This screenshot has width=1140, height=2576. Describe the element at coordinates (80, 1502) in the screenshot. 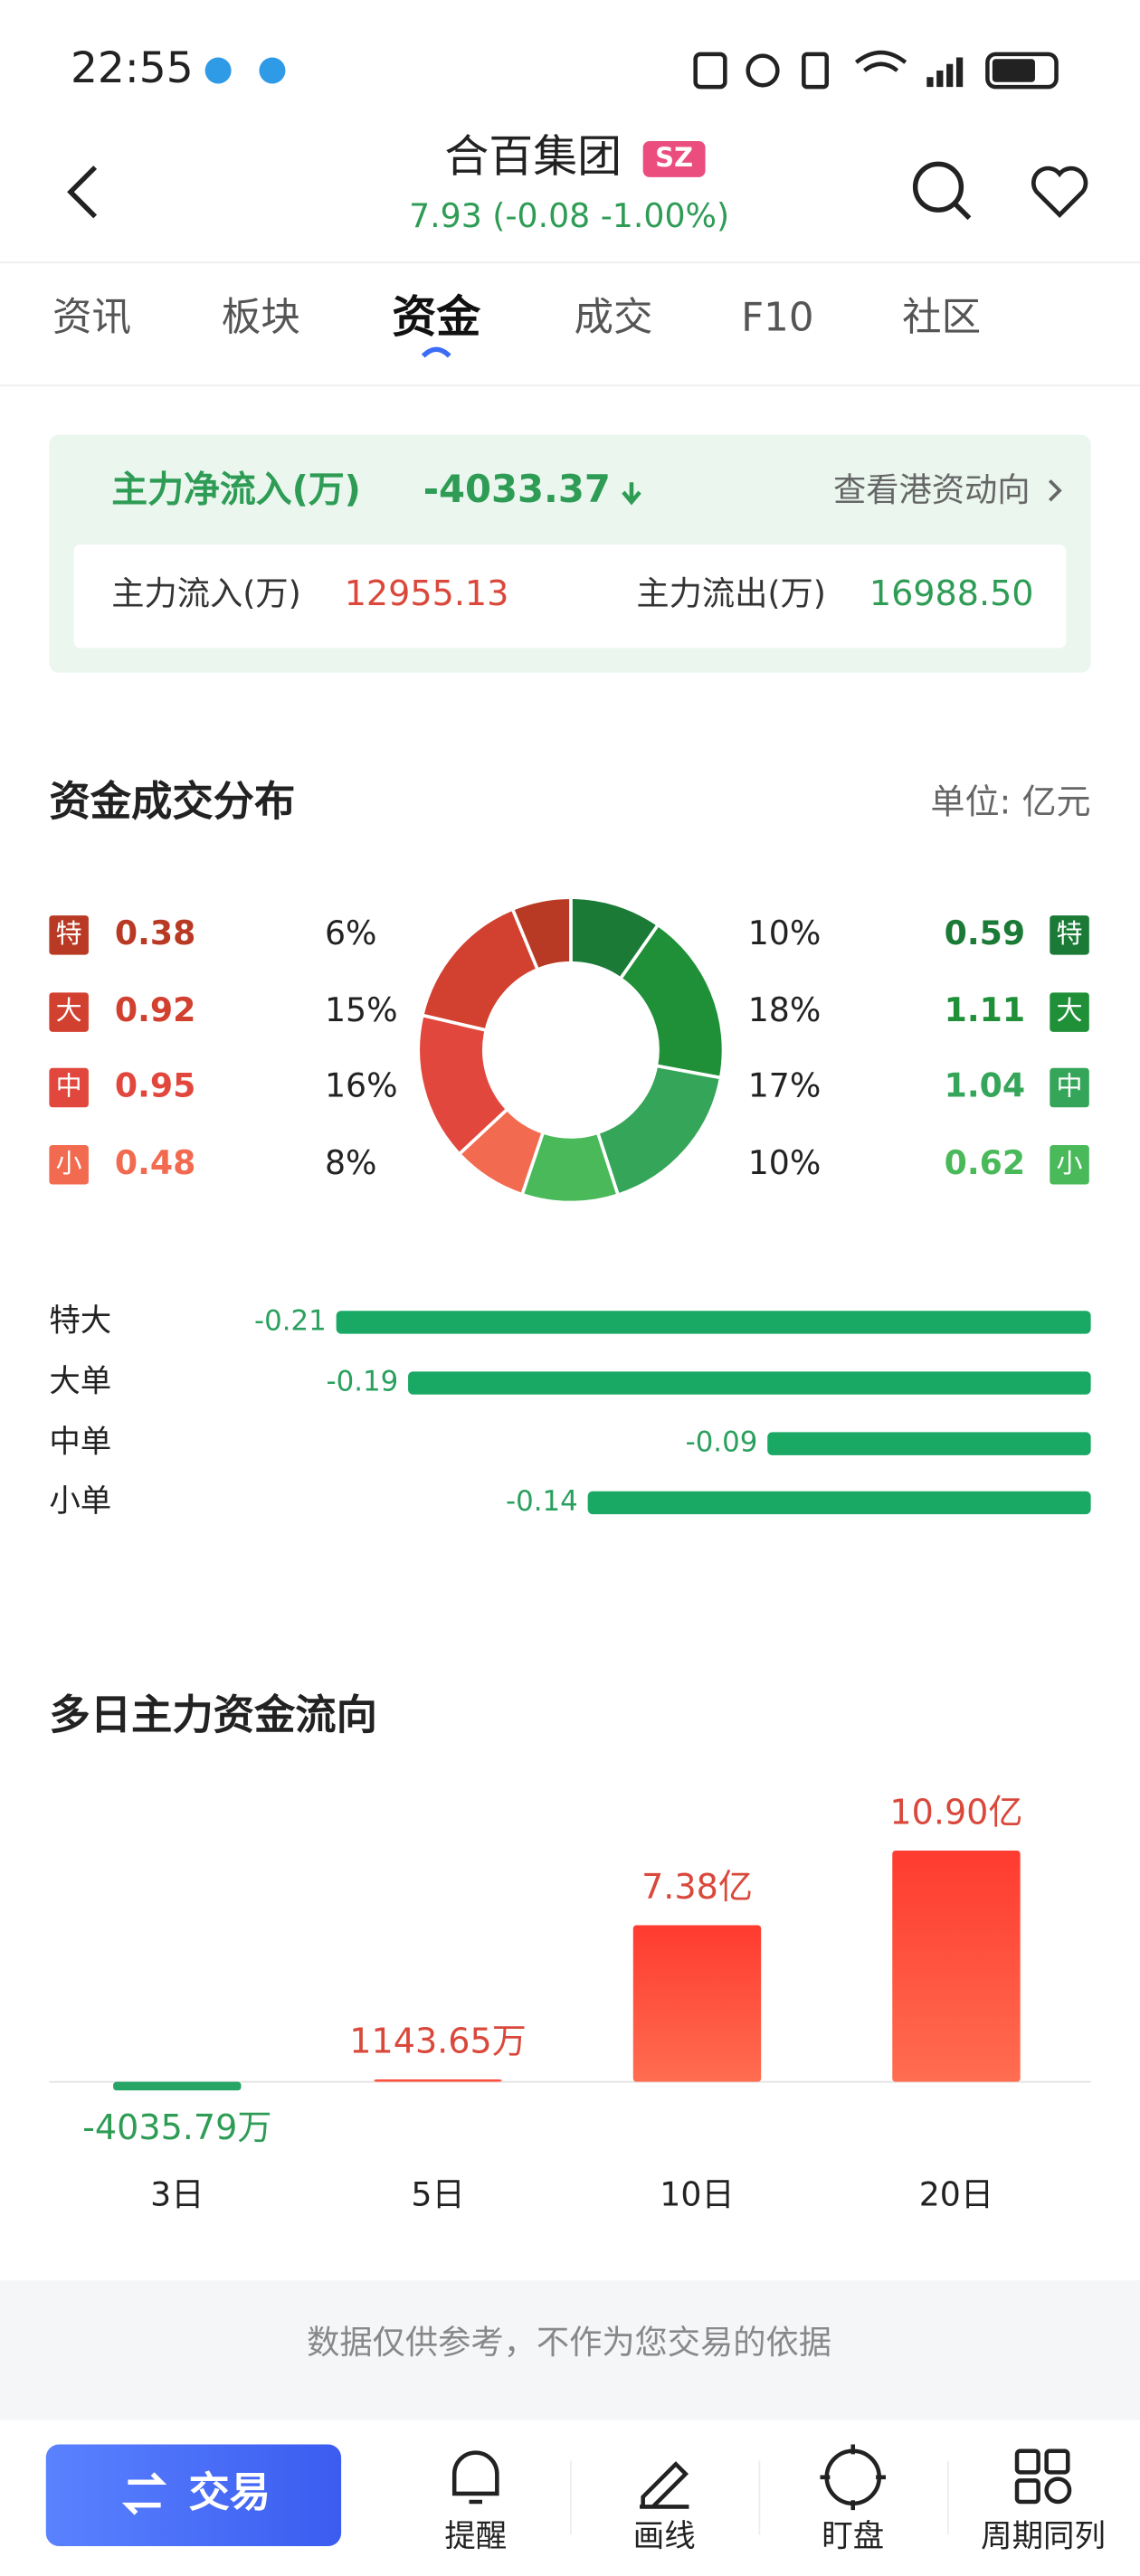

I see `size-label: 小单` at that location.